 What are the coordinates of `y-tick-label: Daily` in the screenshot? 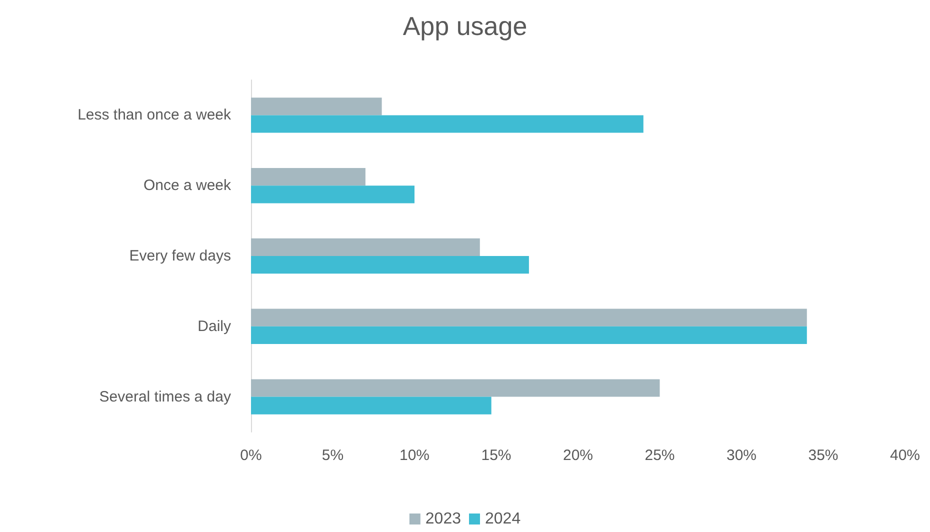 It's located at (215, 326).